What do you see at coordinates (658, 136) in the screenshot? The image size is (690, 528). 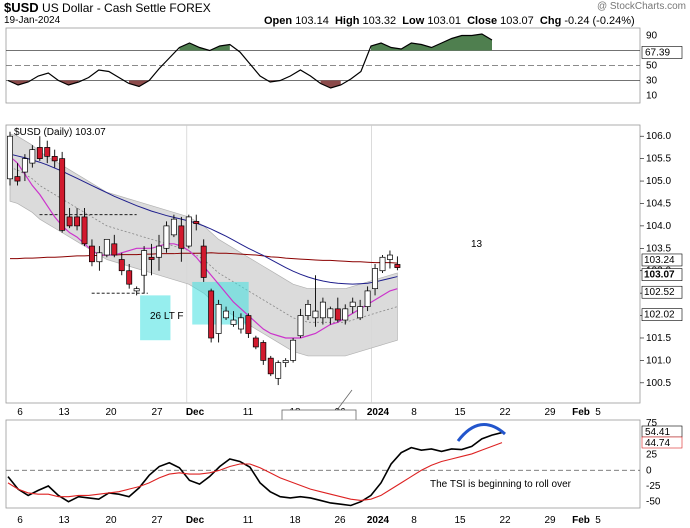 I see `price-tick-label: 106.0` at bounding box center [658, 136].